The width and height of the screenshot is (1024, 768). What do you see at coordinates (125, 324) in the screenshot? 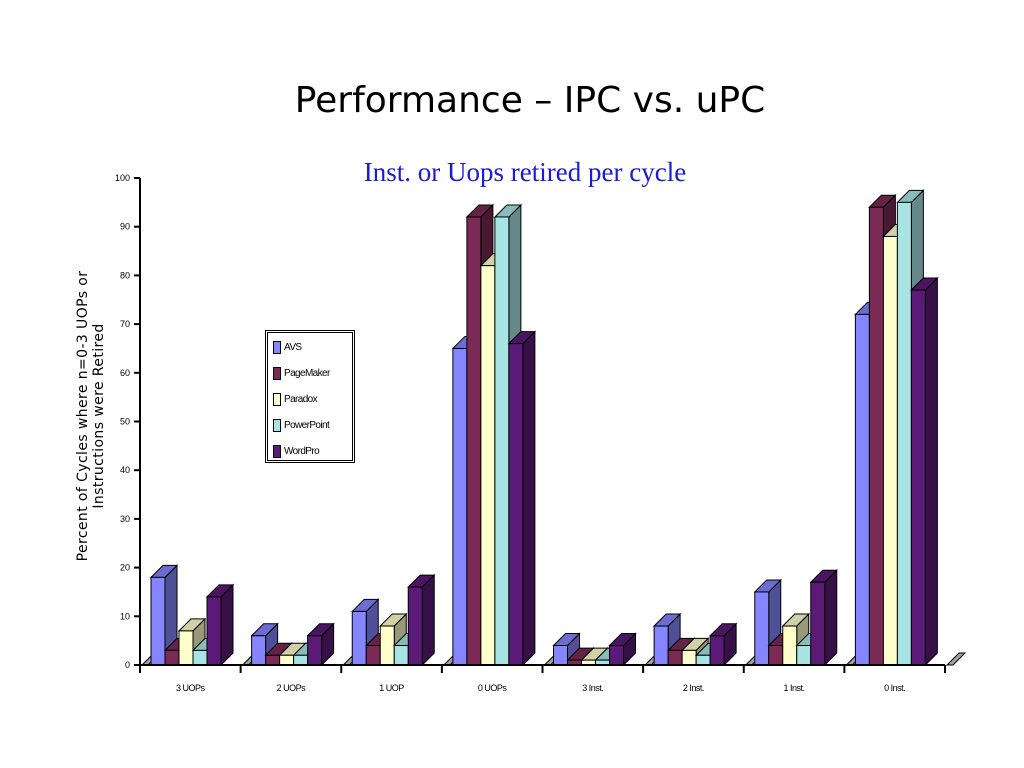
I see `y-tick-label: 70` at bounding box center [125, 324].